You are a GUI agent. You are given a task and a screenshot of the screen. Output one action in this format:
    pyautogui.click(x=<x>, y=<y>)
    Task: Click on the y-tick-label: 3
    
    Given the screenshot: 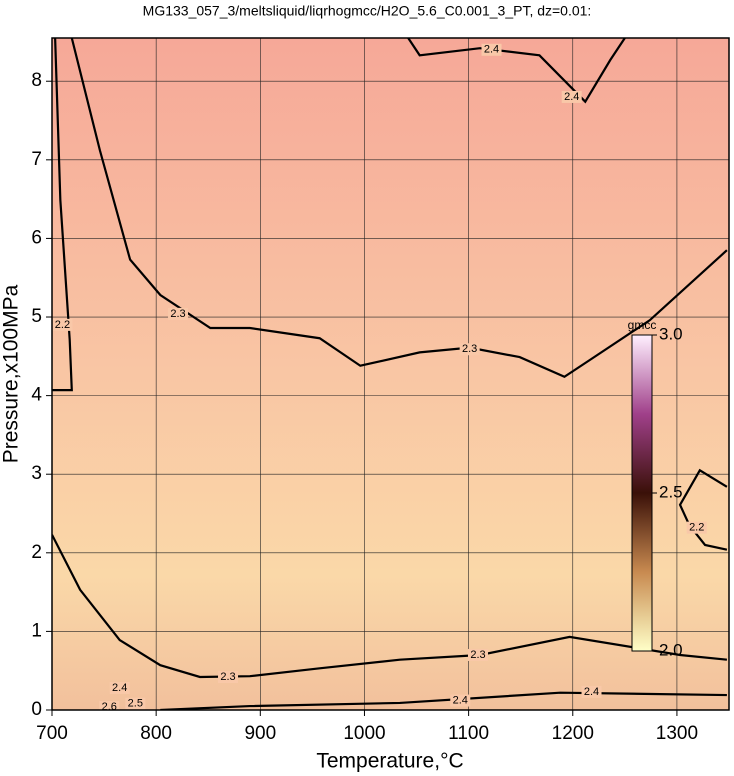 What is the action you would take?
    pyautogui.click(x=36, y=473)
    